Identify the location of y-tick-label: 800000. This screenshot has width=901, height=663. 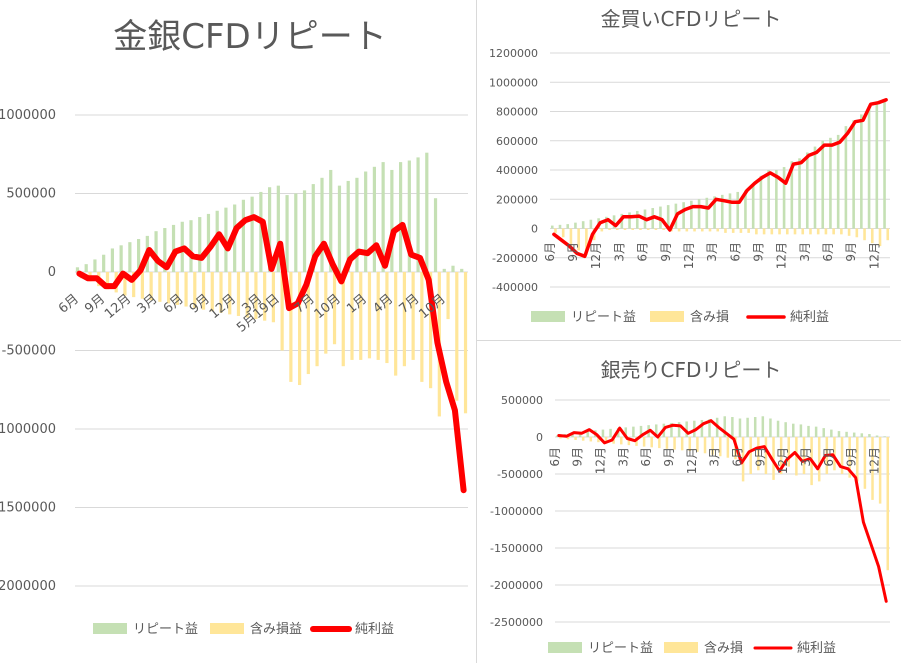
(517, 112).